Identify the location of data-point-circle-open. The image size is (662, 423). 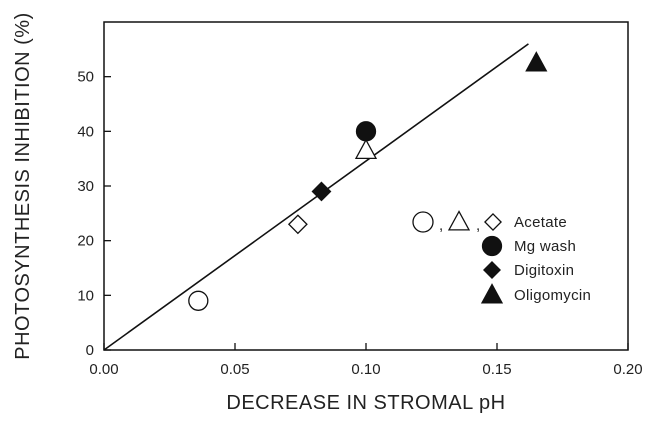
(198, 300).